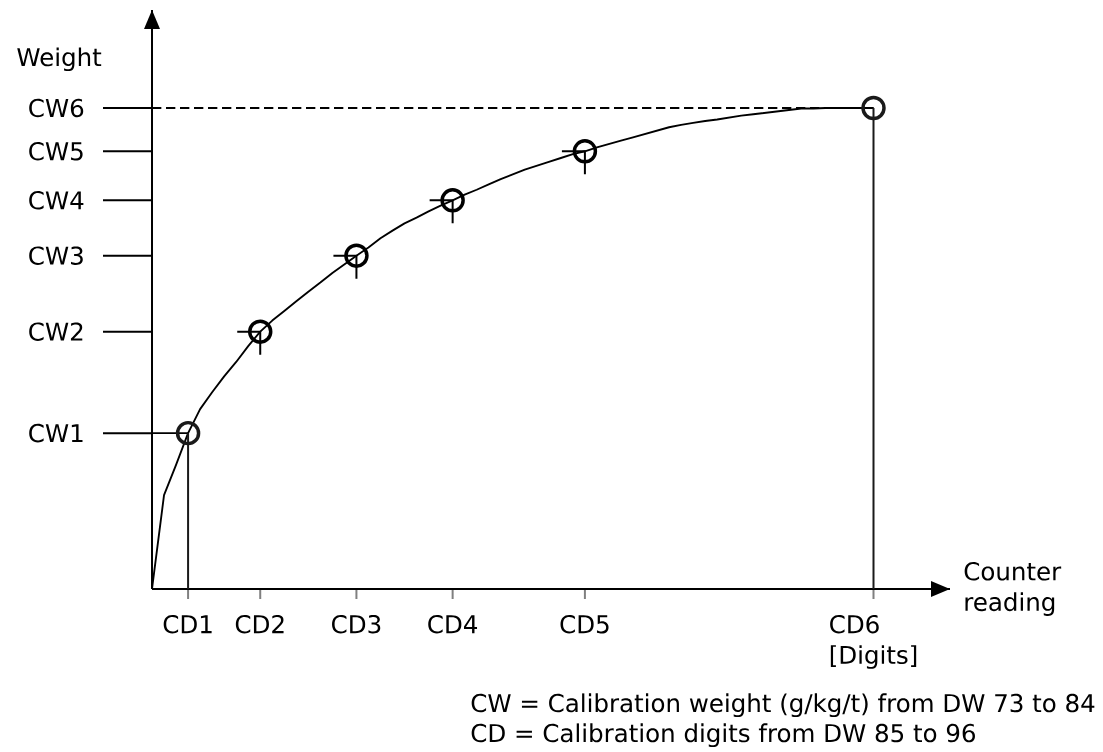 Image resolution: width=1103 pixels, height=752 pixels. What do you see at coordinates (56, 255) in the screenshot?
I see `text: CW3` at bounding box center [56, 255].